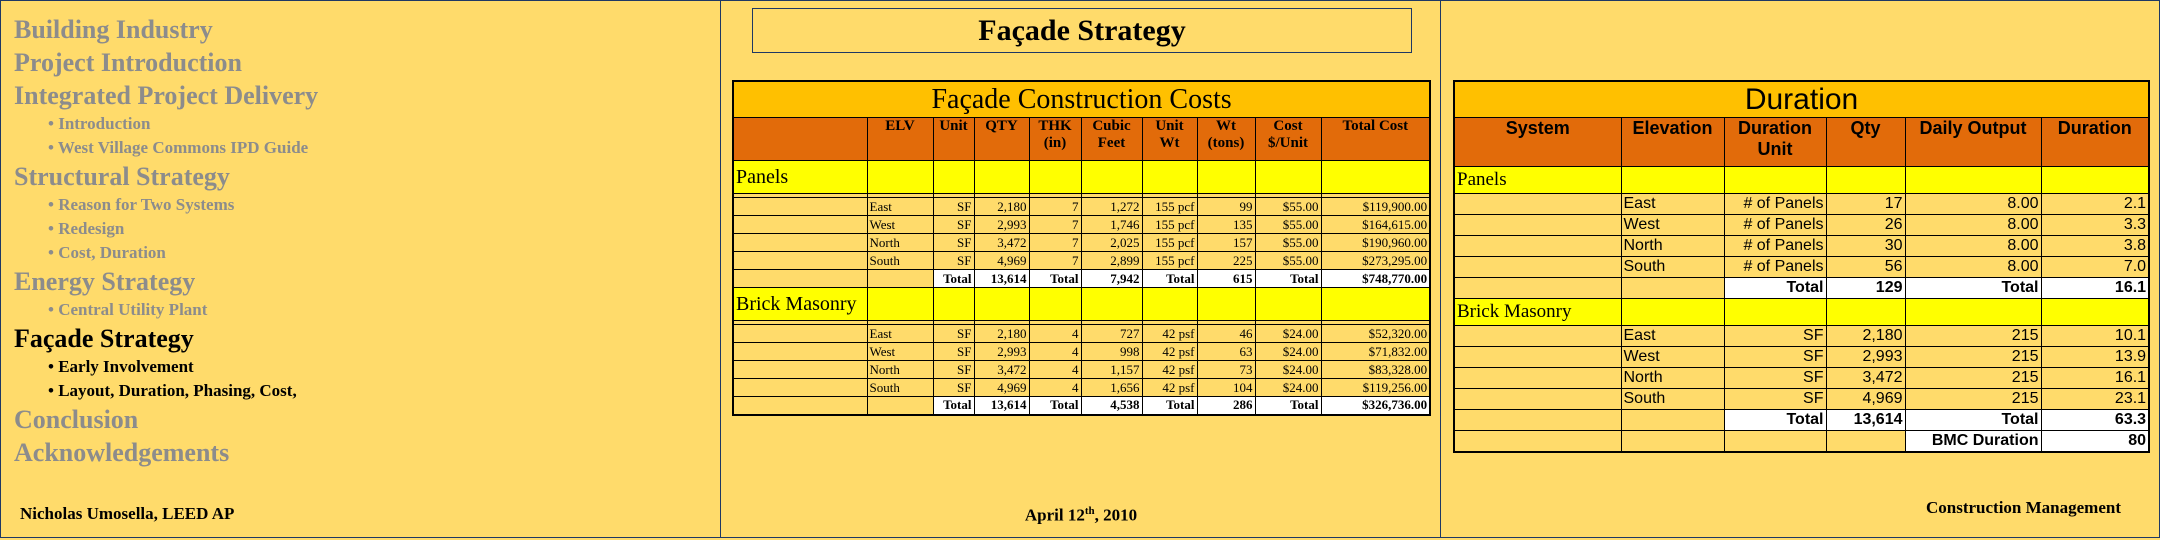 This screenshot has width=2160, height=540. What do you see at coordinates (2095, 204) in the screenshot?
I see `cell: 2.1` at bounding box center [2095, 204].